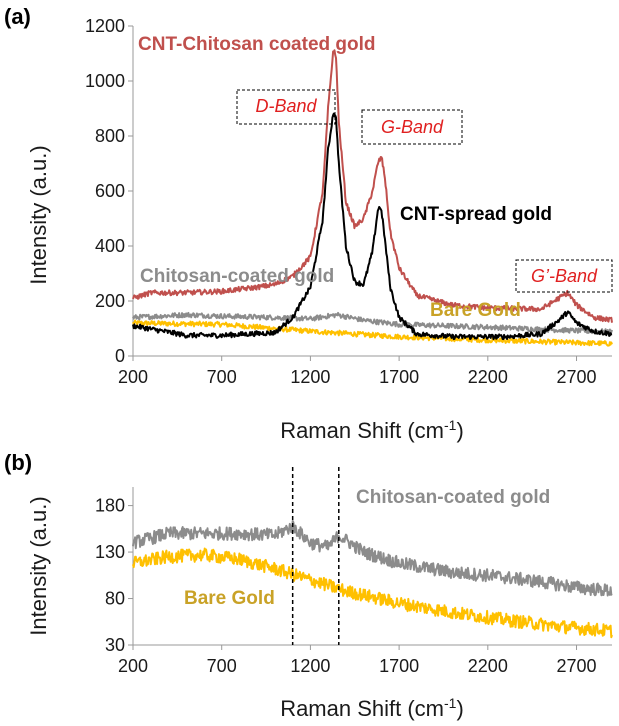 This screenshot has height=726, width=619. Describe the element at coordinates (105, 81) in the screenshot. I see `y-tick-label: 1000` at that location.